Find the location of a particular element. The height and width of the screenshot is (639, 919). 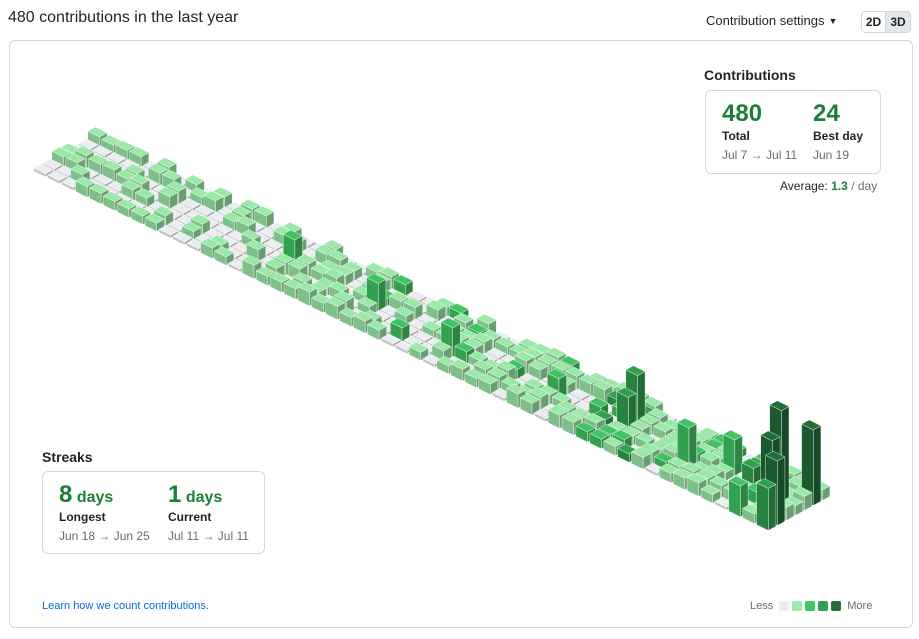

current-streak-stat: 1 days Current Jul 11 → Jul 11 is located at coordinates (208, 512).